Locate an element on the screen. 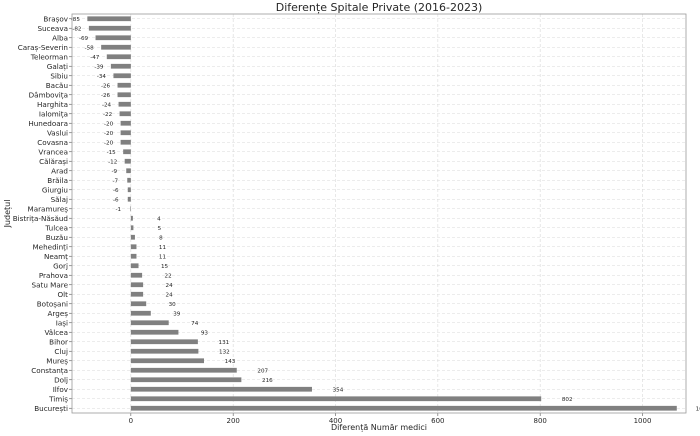 This screenshot has width=700, height=436. y-category-label: Ilfov is located at coordinates (61, 389).